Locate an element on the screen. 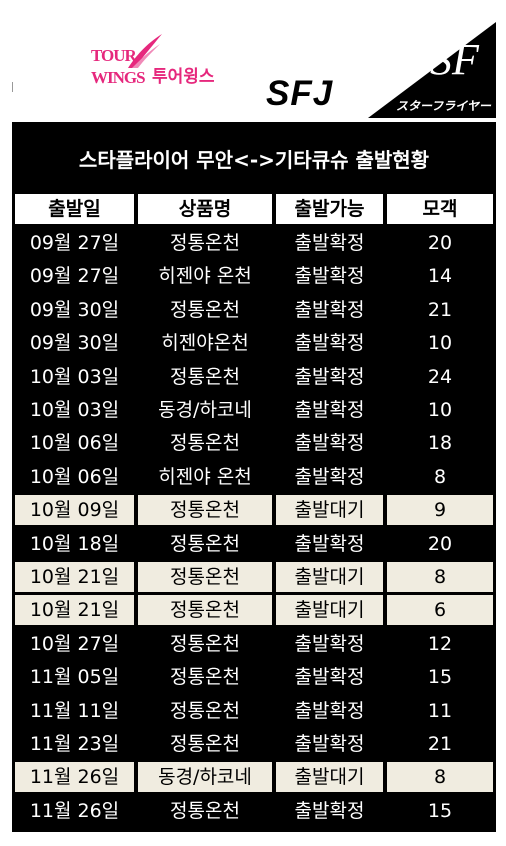  header-status: 출발가능 is located at coordinates (329, 209).